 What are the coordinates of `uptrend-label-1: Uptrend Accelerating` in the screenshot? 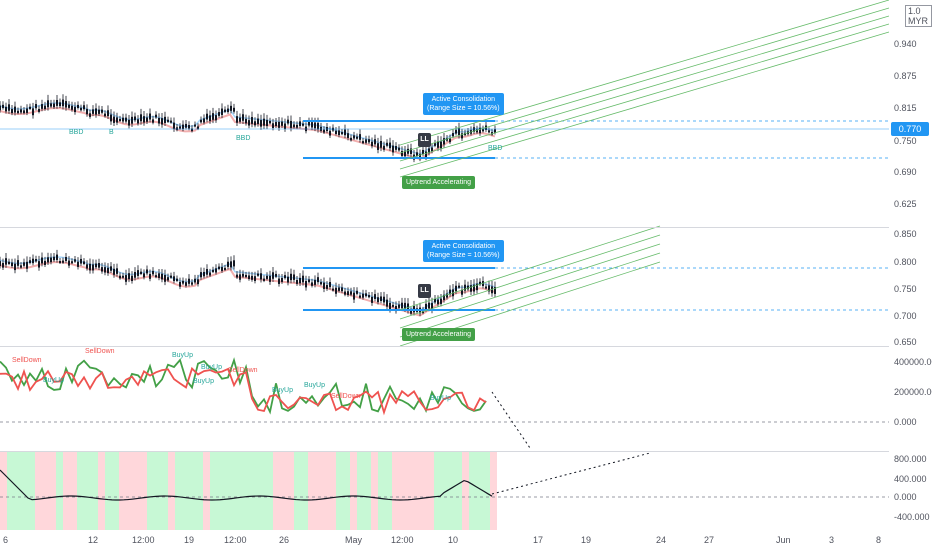 It's located at (438, 182).